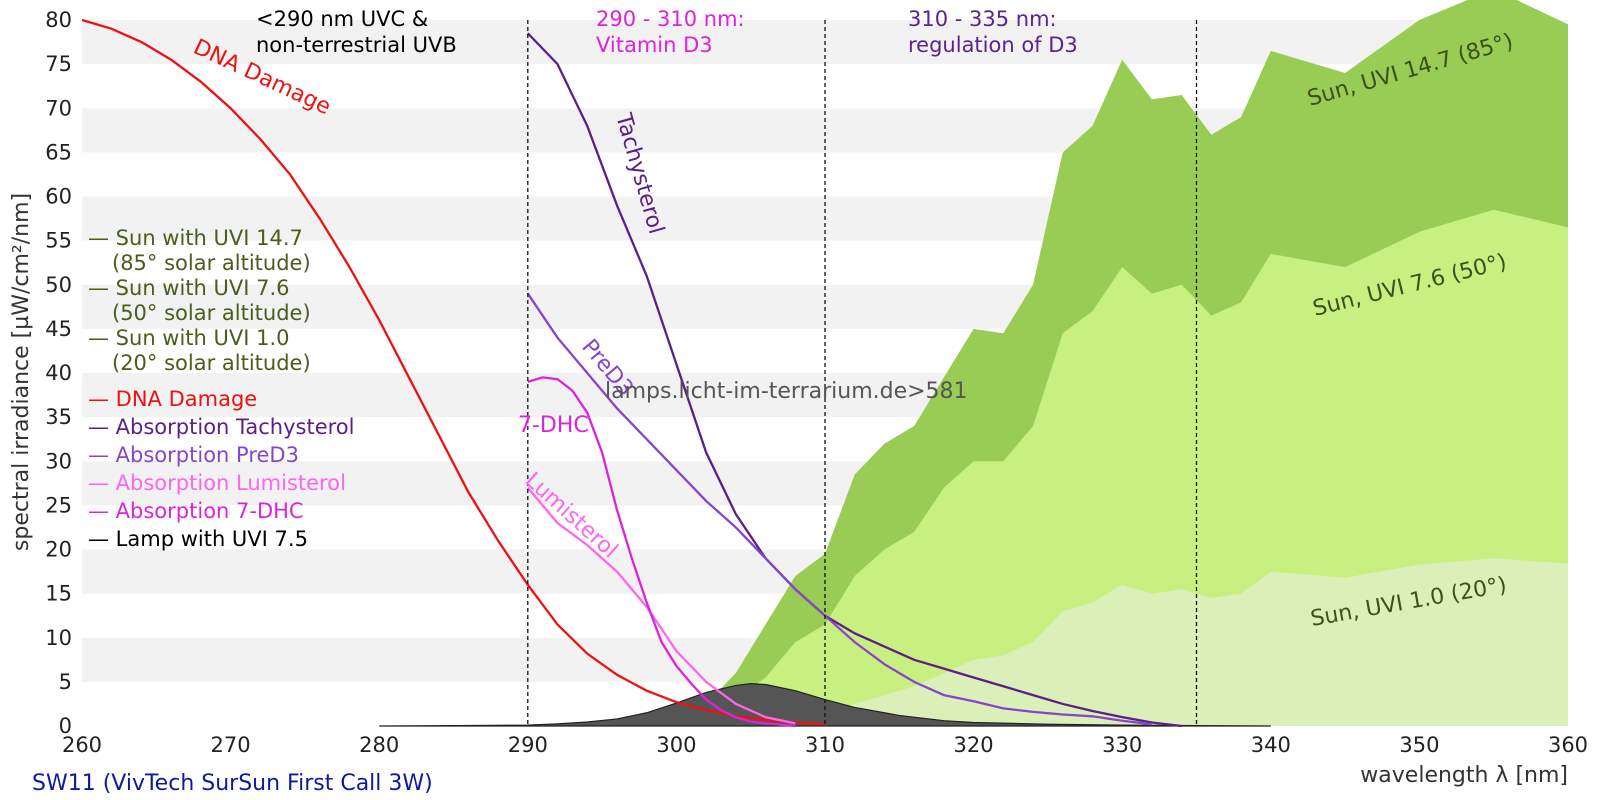  What do you see at coordinates (58, 505) in the screenshot?
I see `y-tick-label: 25` at bounding box center [58, 505].